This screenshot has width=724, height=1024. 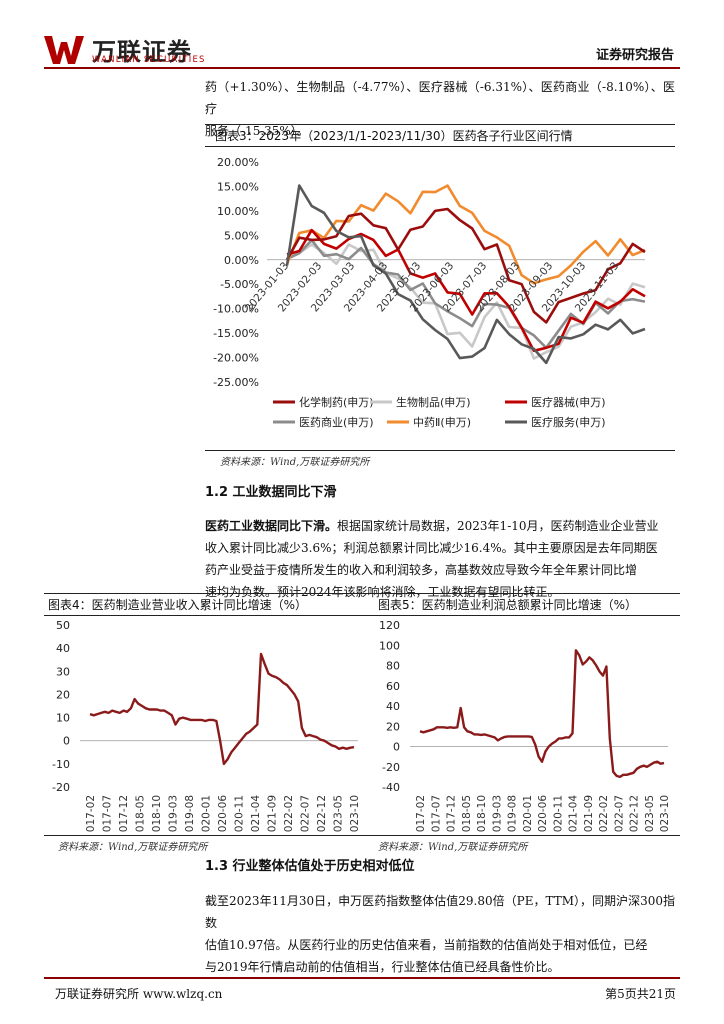 I want to click on y-tick-label: 20.00%, so click(x=238, y=162).